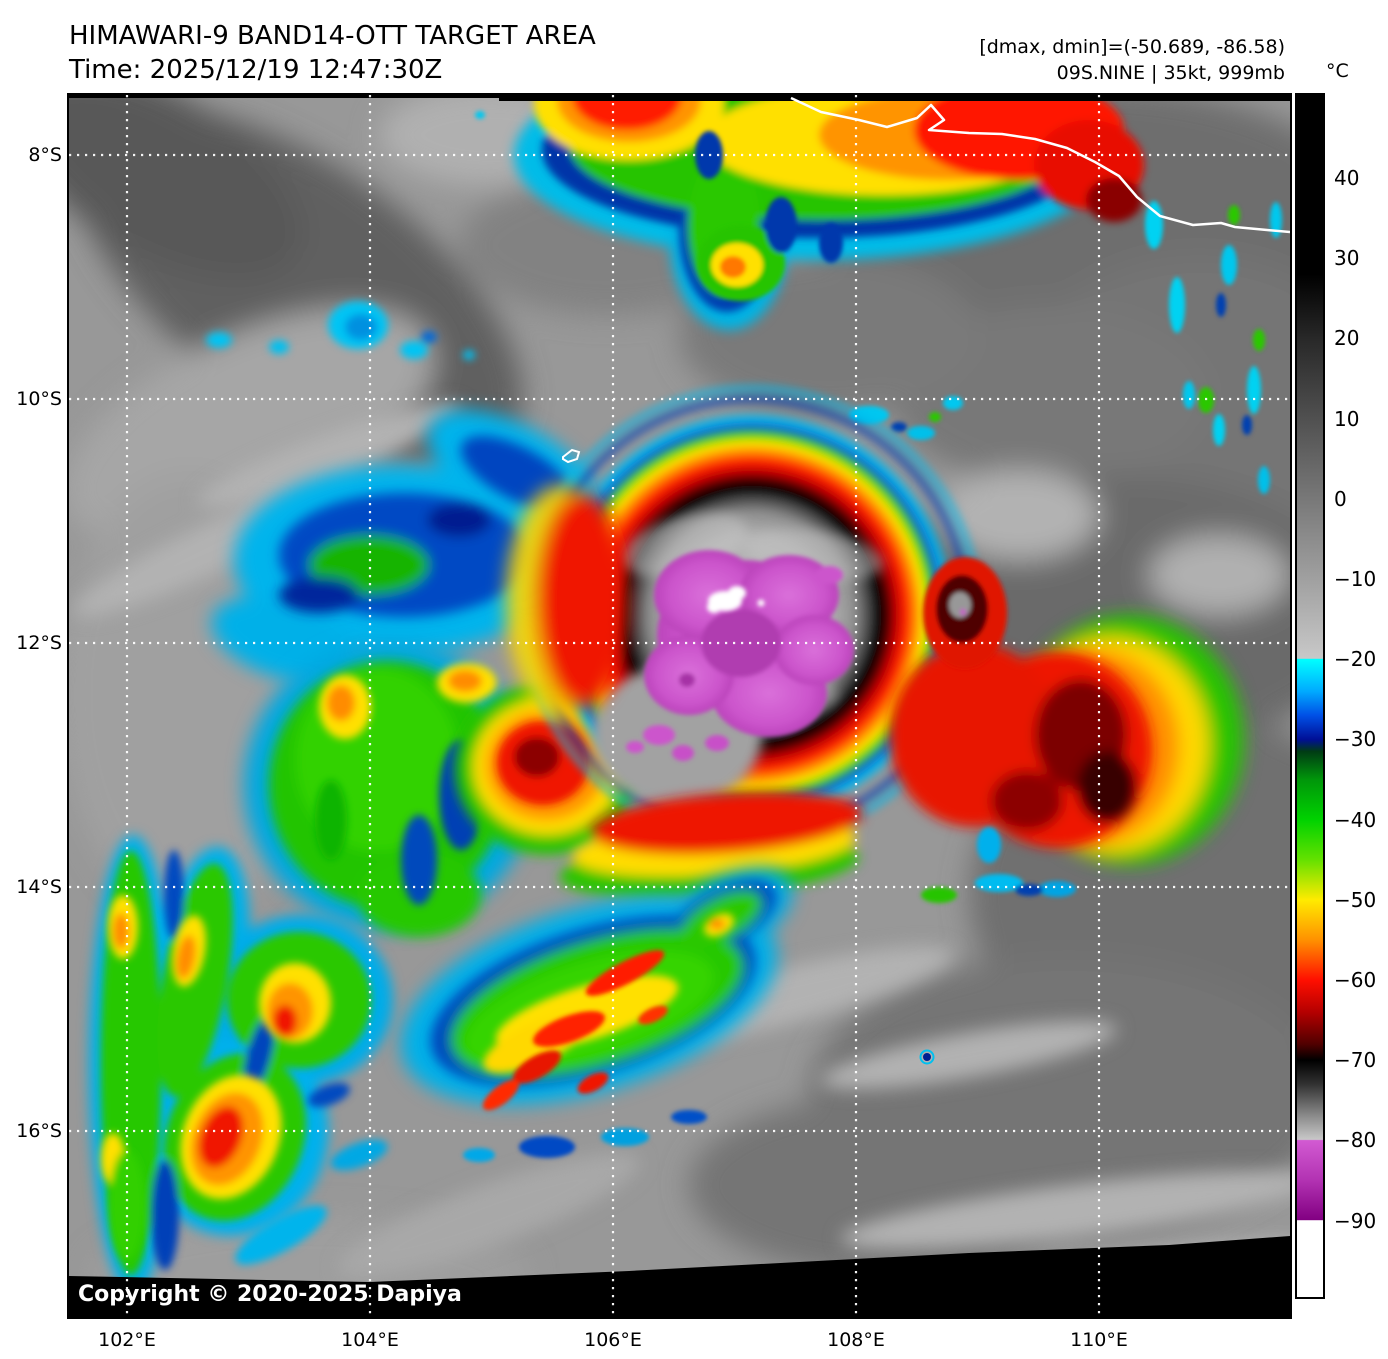 This screenshot has width=1388, height=1359. I want to click on y-axis-label: 16°S, so click(39, 1131).